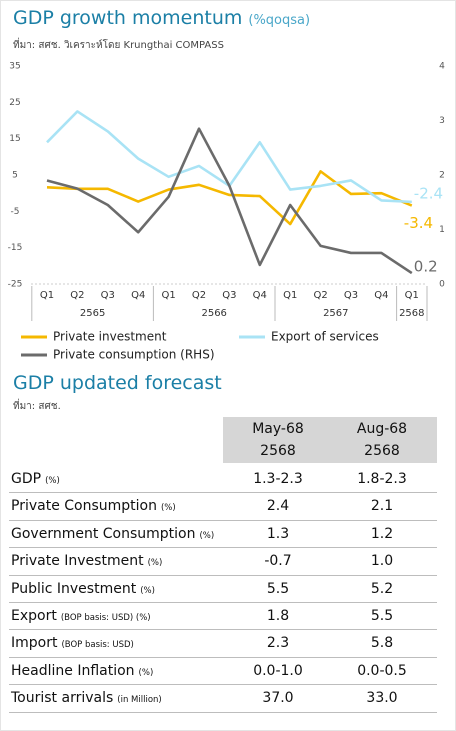 The image size is (456, 731). I want to click on row-name: Government Consumption, so click(103, 533).